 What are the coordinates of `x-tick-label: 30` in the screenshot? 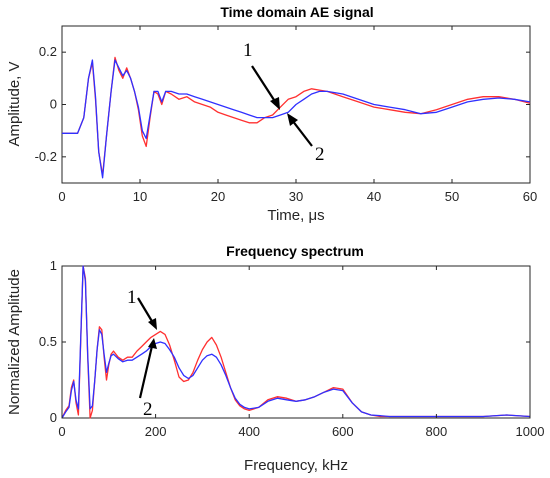 It's located at (296, 196).